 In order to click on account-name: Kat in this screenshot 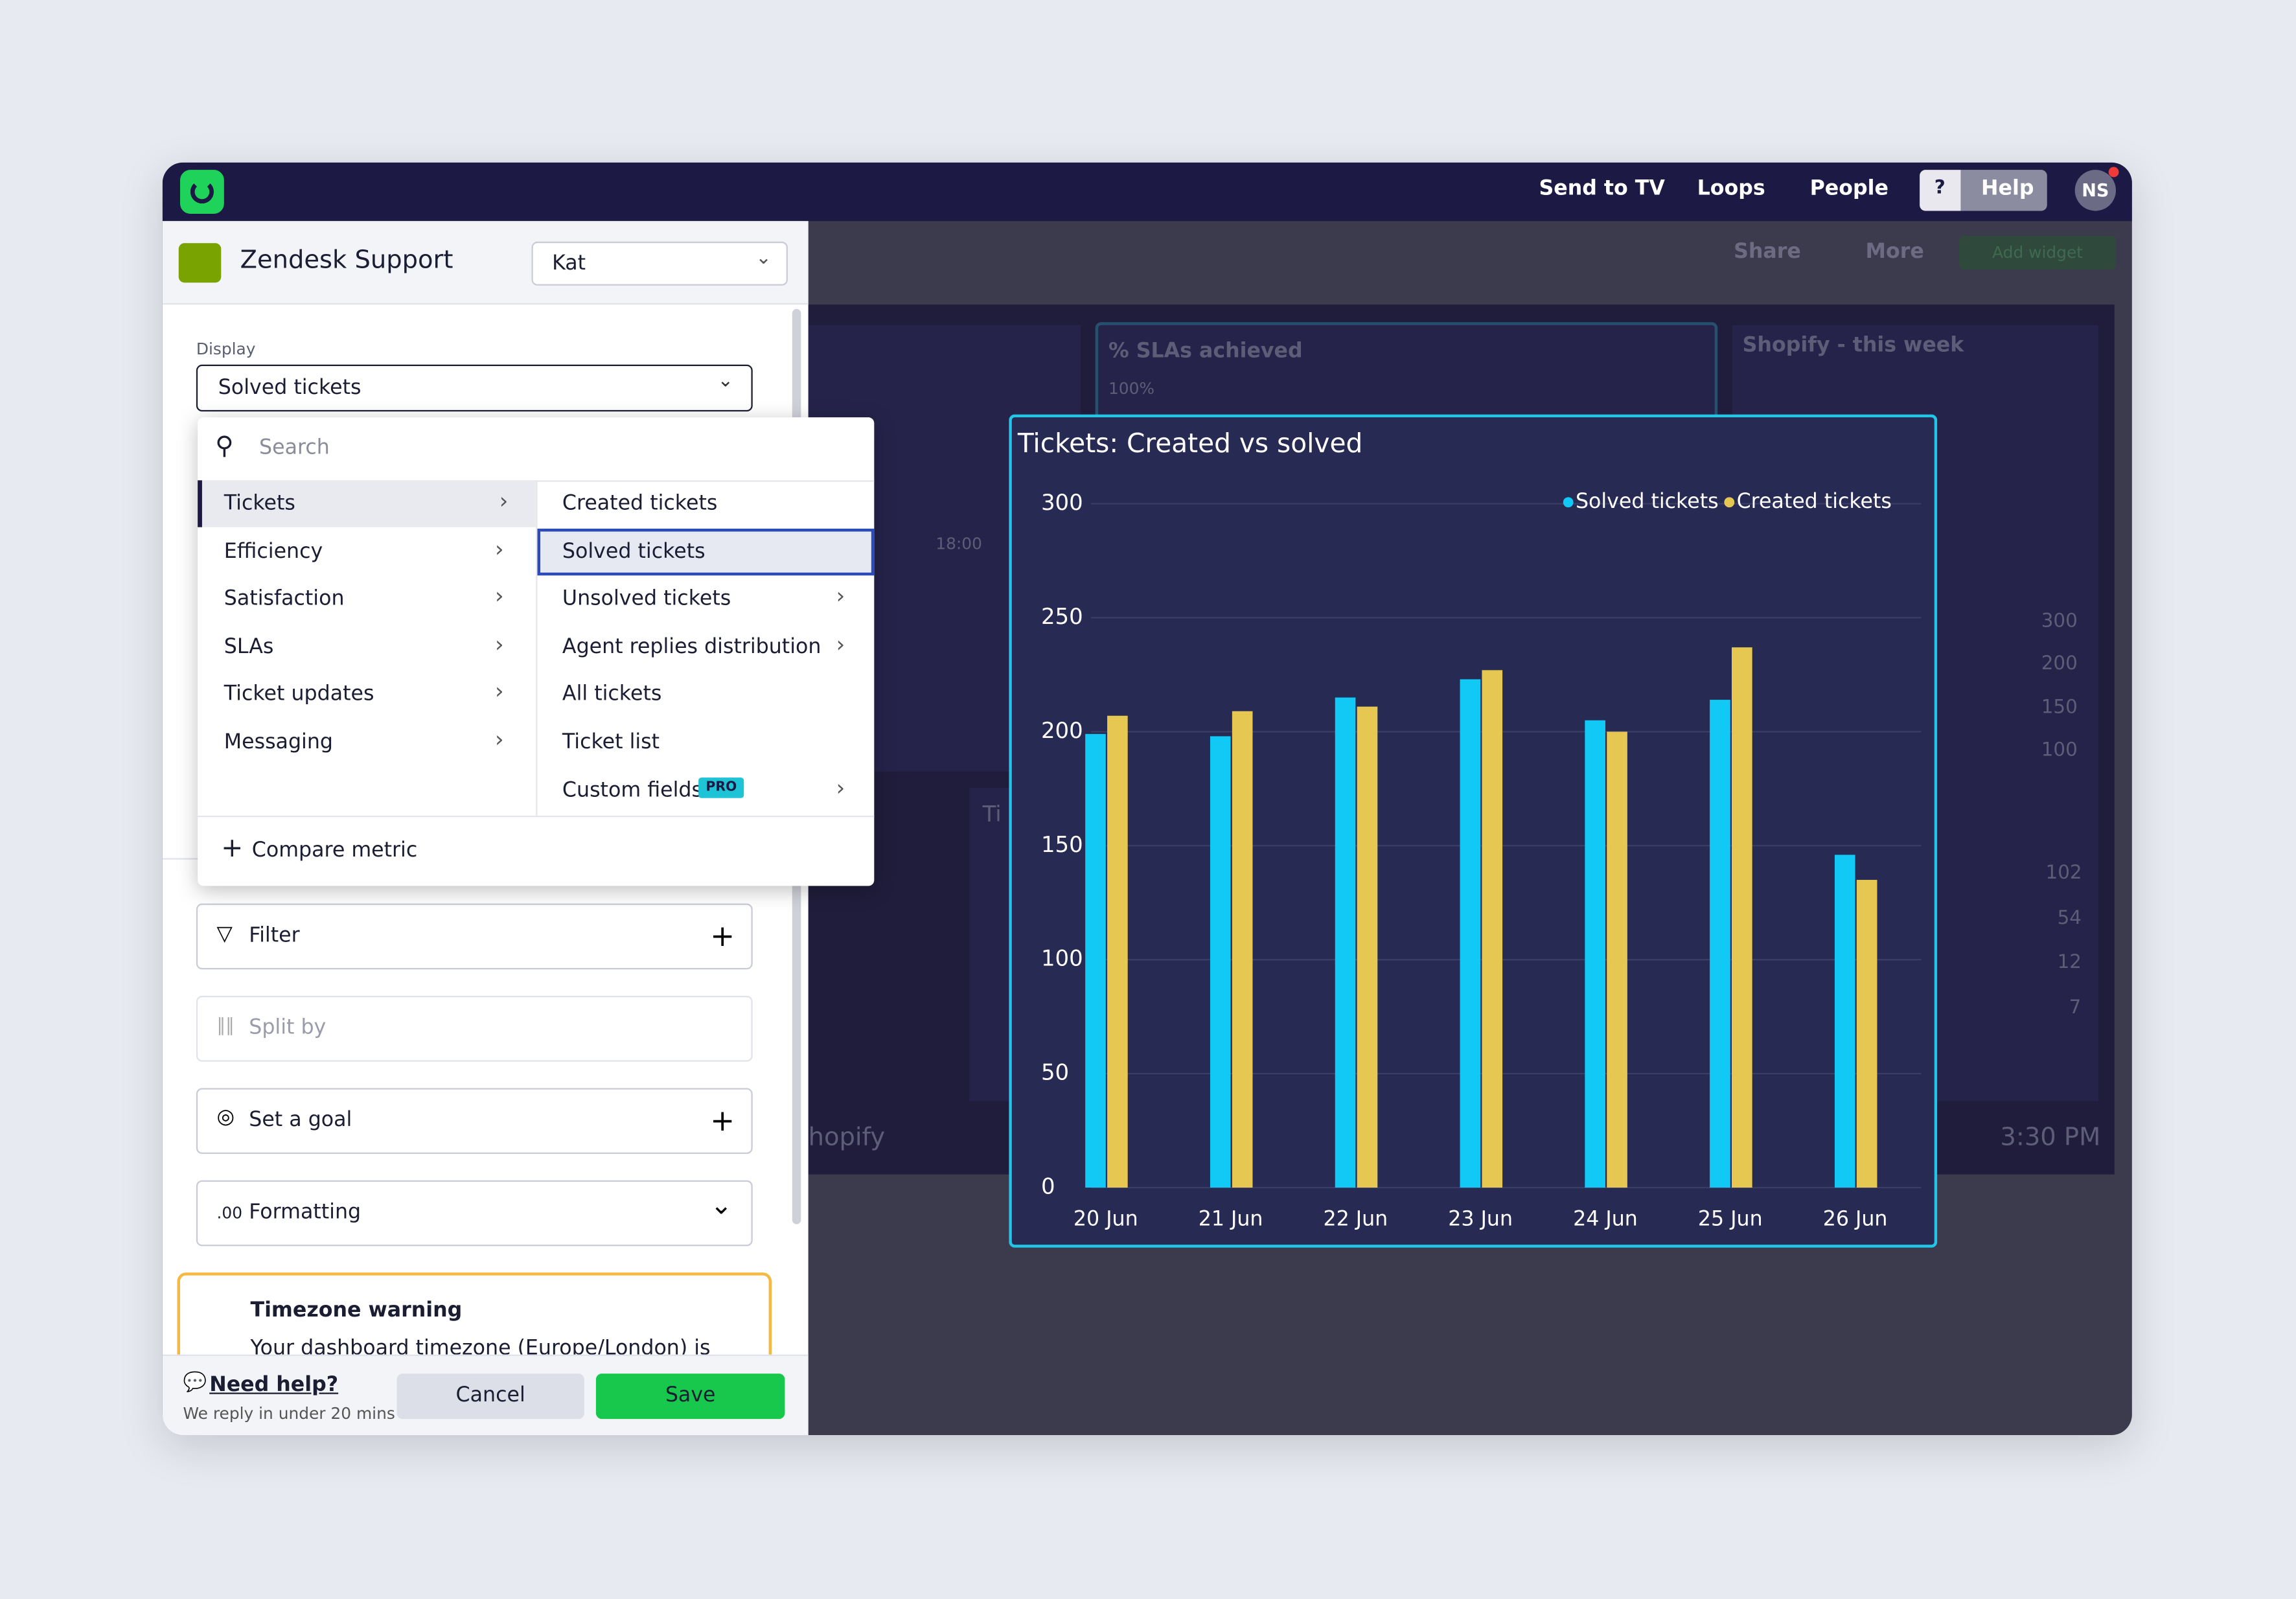, I will do `click(569, 263)`.